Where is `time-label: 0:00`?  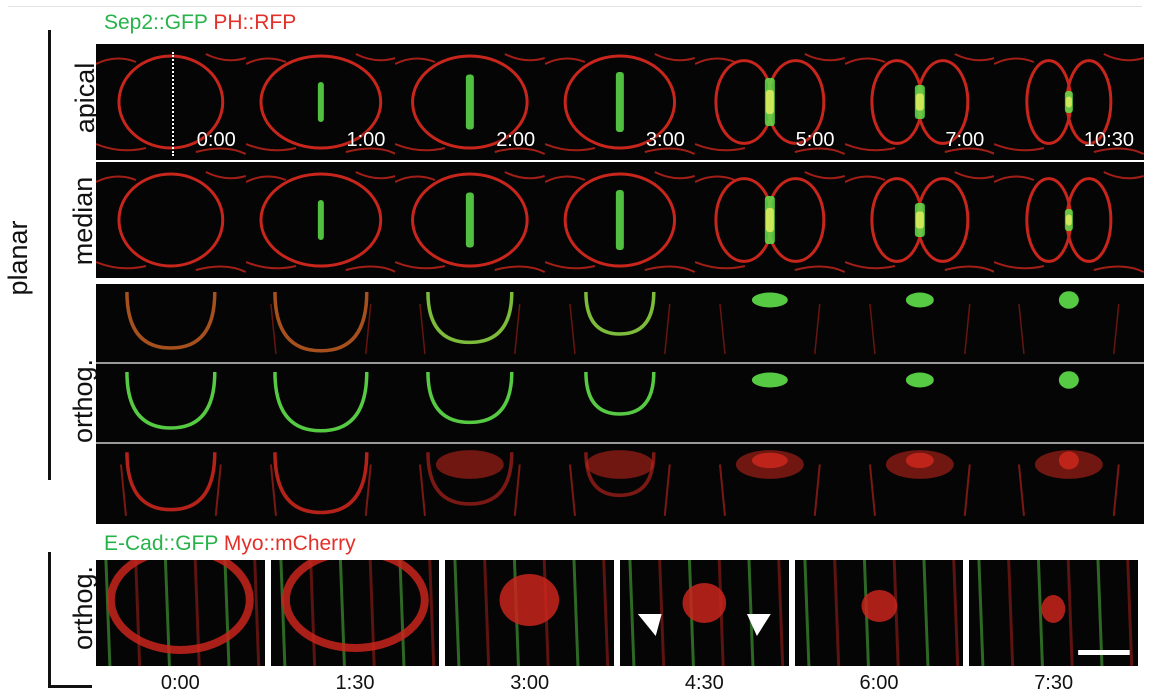
time-label: 0:00 is located at coordinates (216, 140).